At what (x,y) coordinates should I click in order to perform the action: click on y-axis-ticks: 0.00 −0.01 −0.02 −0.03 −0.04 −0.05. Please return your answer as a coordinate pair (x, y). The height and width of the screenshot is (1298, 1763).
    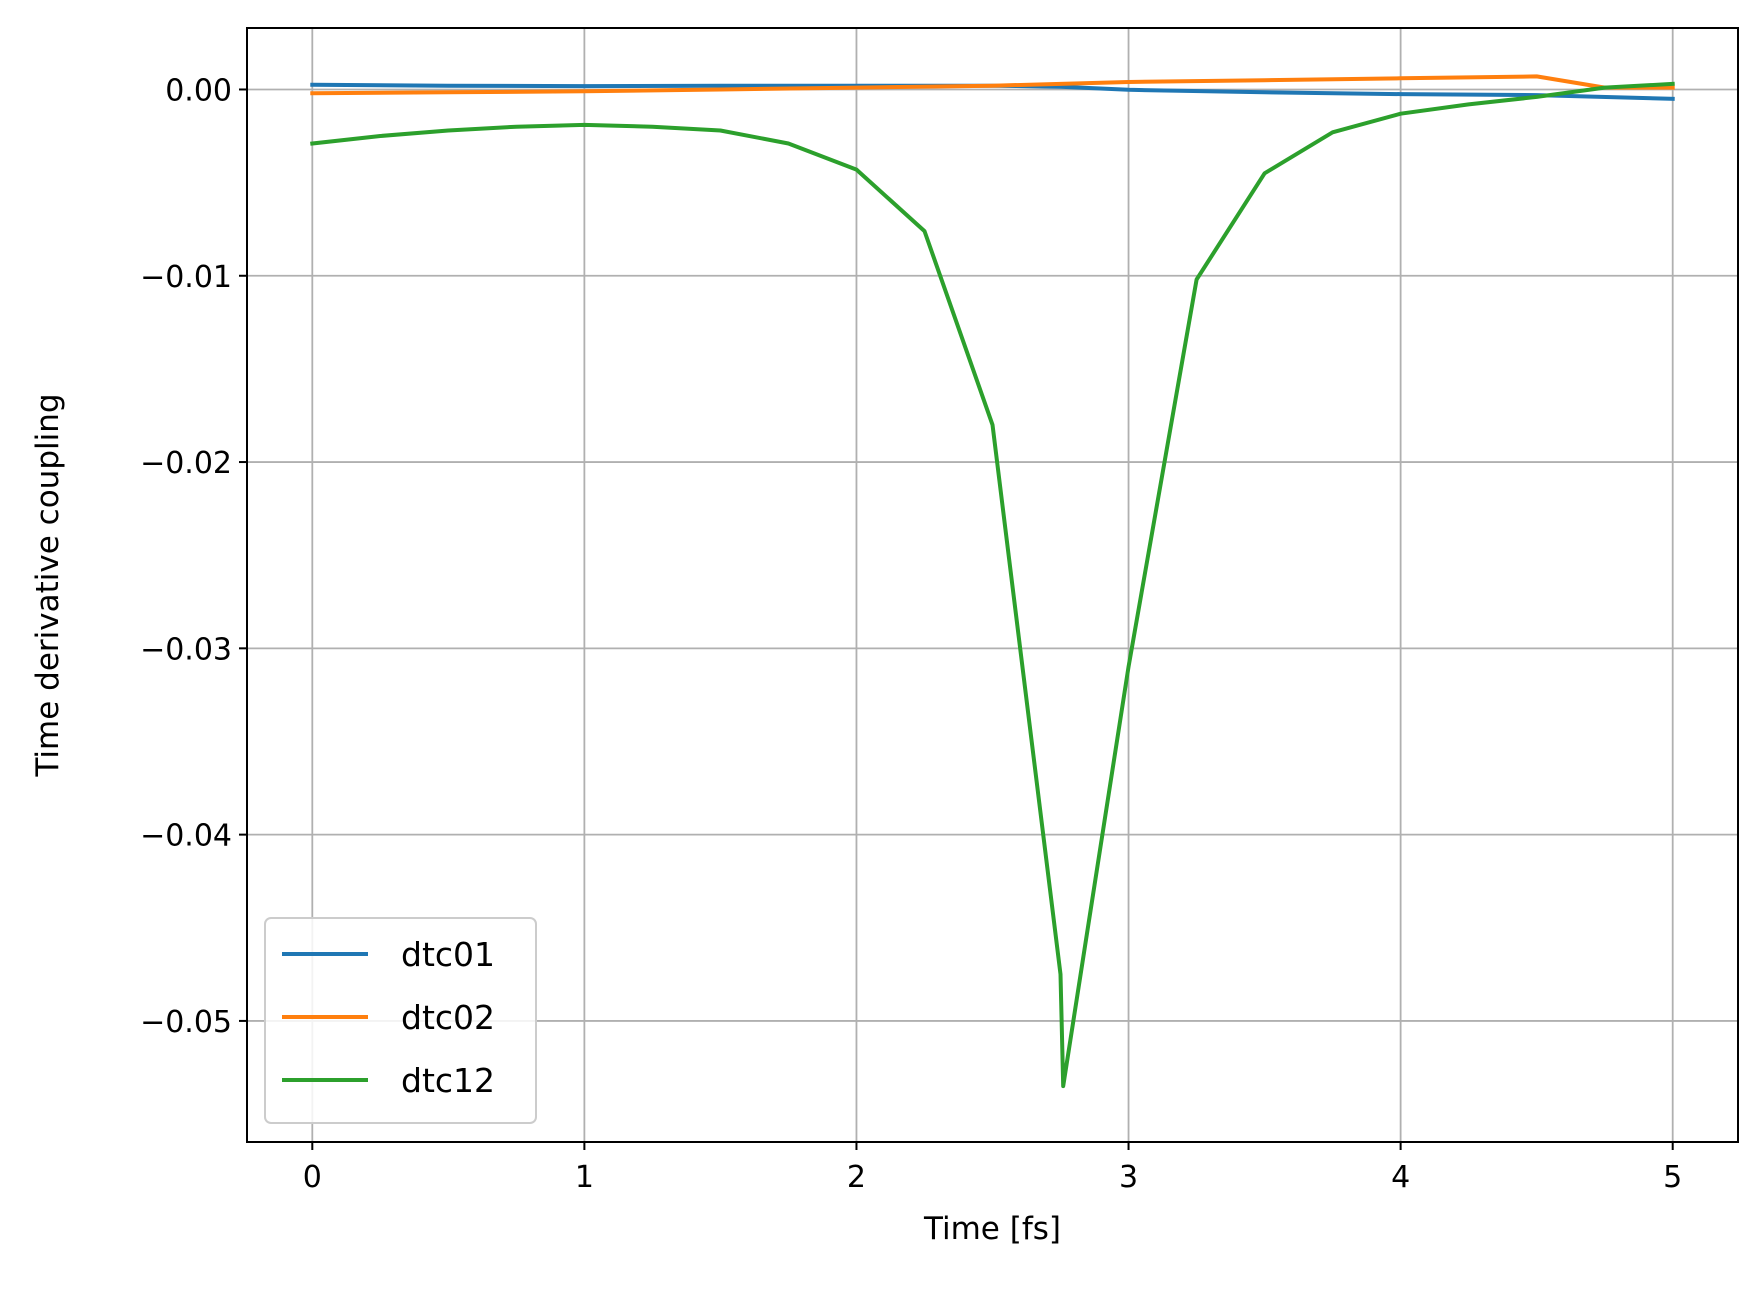
    Looking at the image, I should click on (193, 556).